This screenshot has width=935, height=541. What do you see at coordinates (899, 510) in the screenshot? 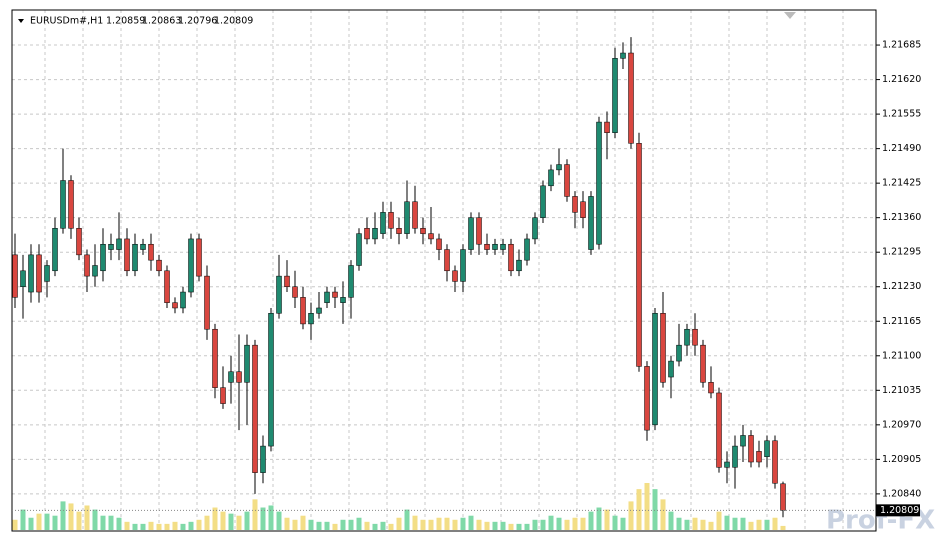
I see `price-label: 1.20809` at bounding box center [899, 510].